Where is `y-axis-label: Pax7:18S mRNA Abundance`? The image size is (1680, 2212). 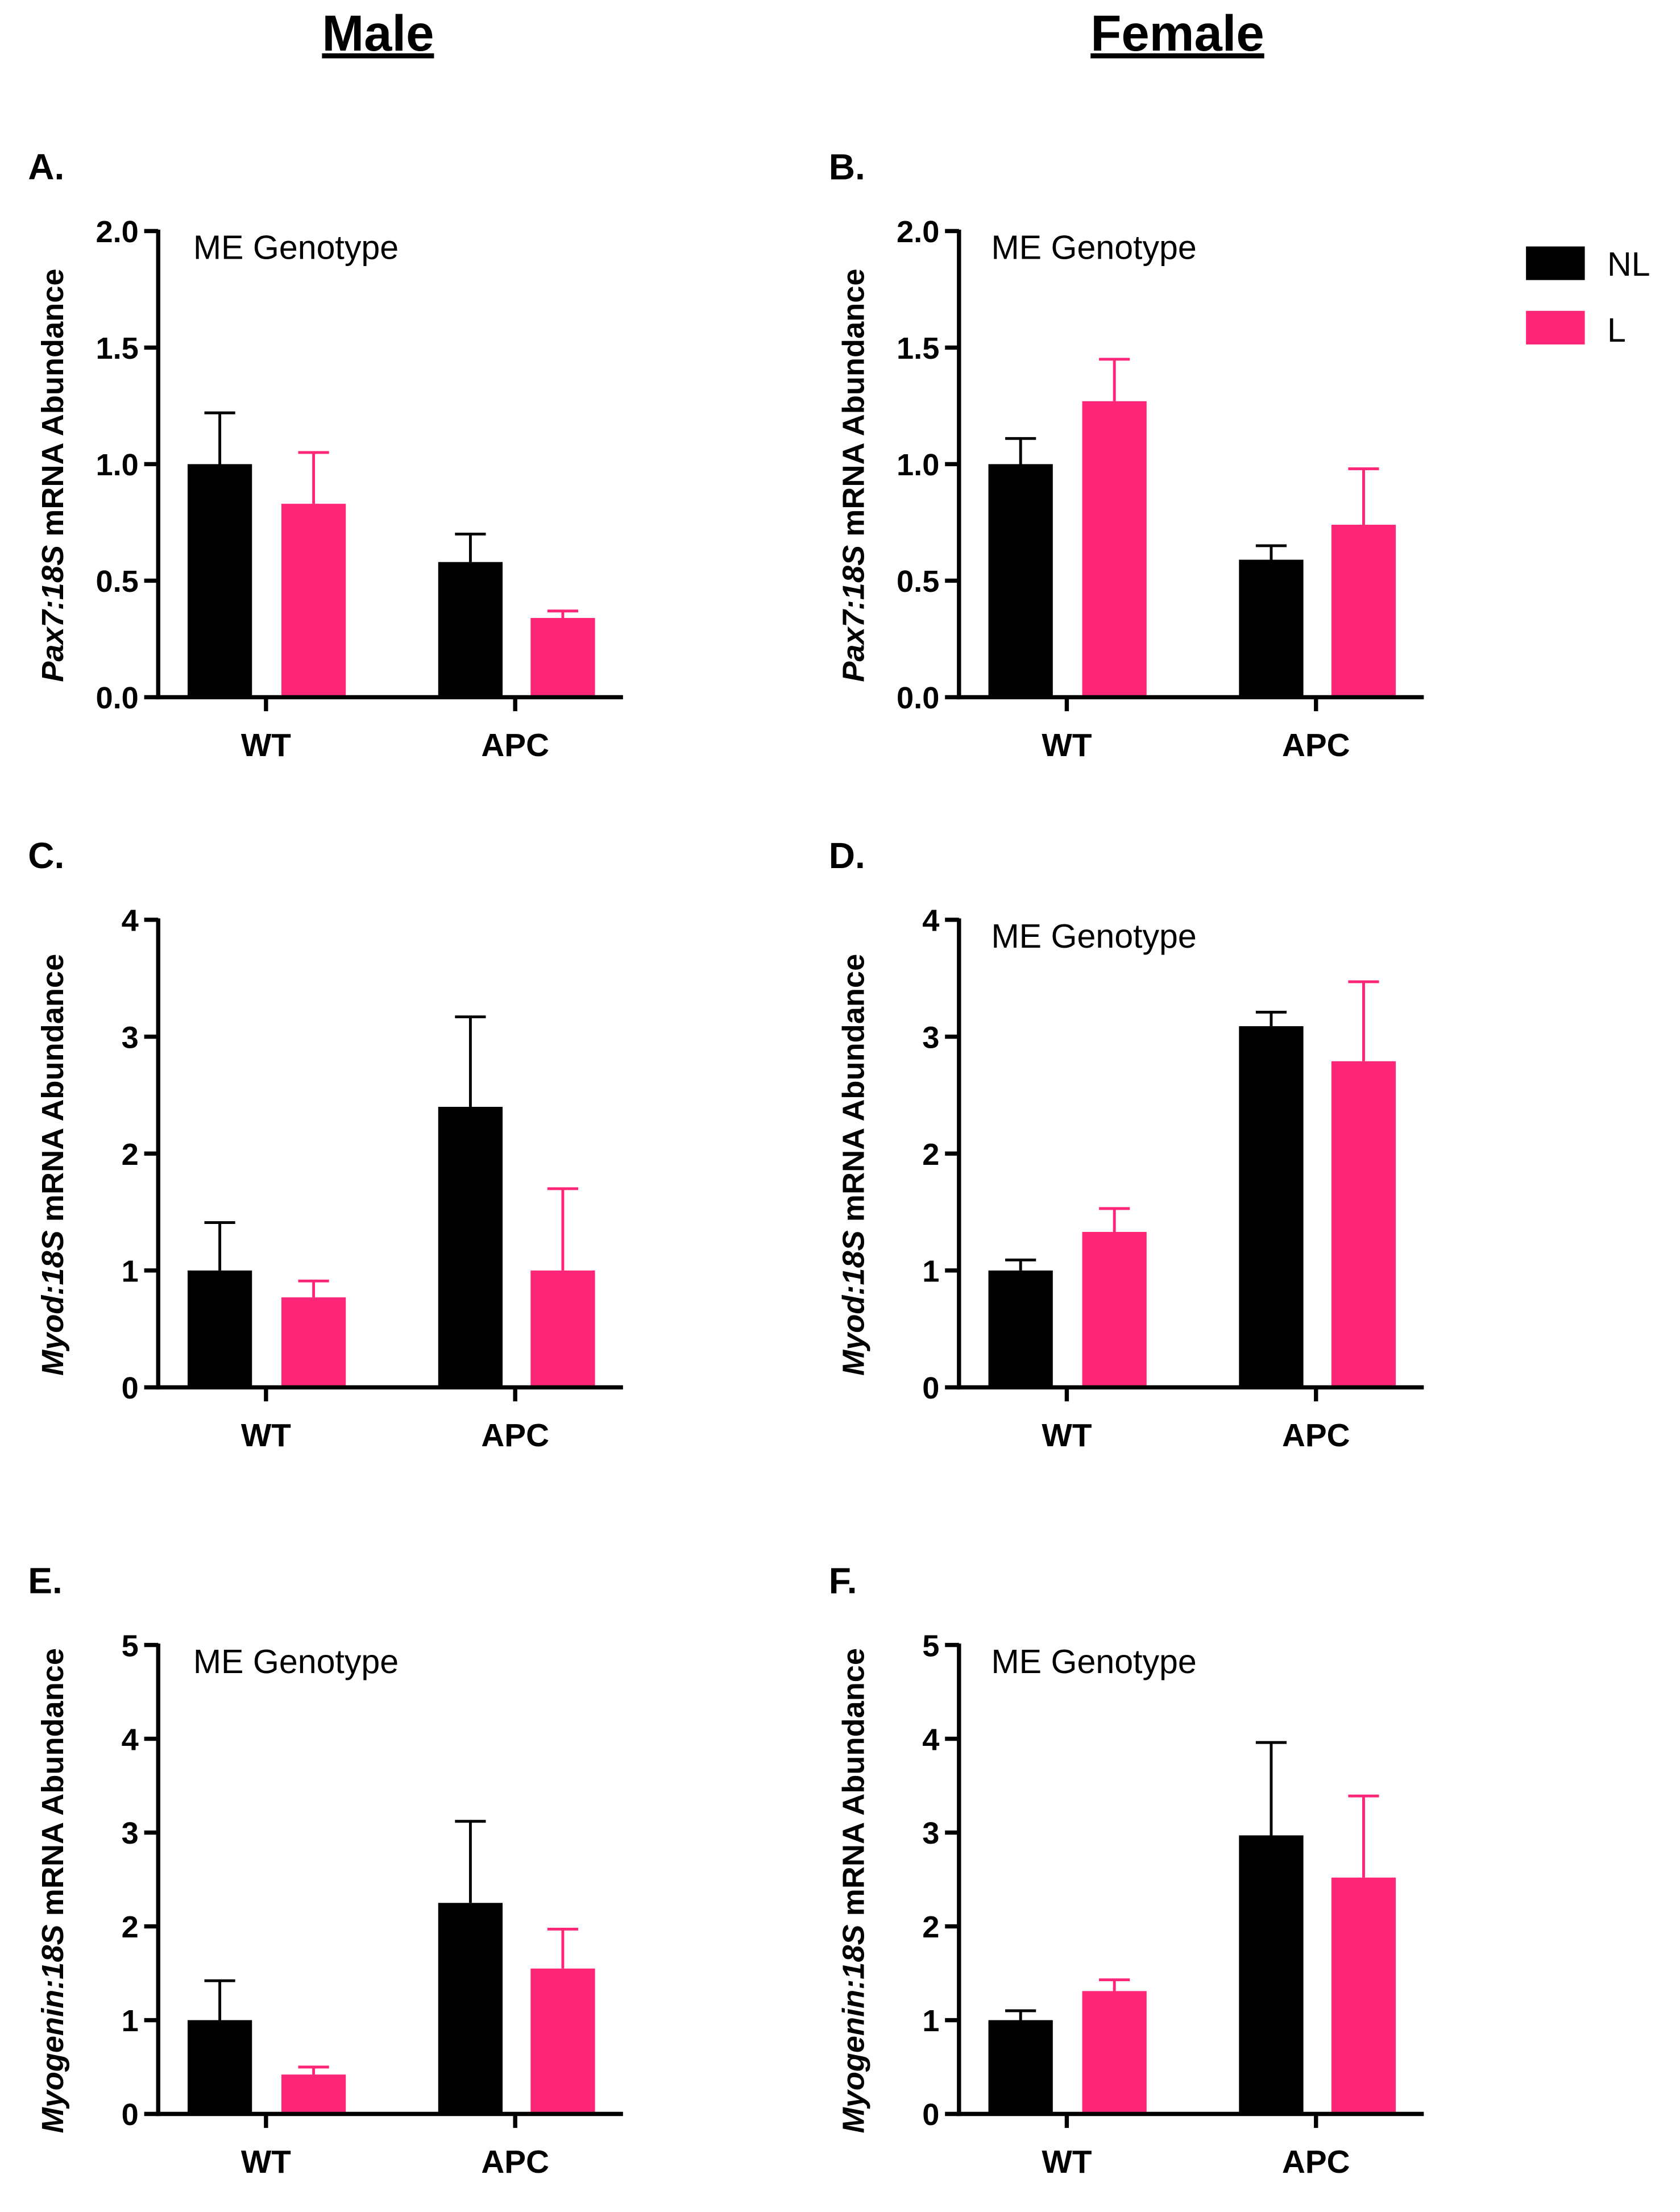 y-axis-label: Pax7:18S mRNA Abundance is located at coordinates (53, 475).